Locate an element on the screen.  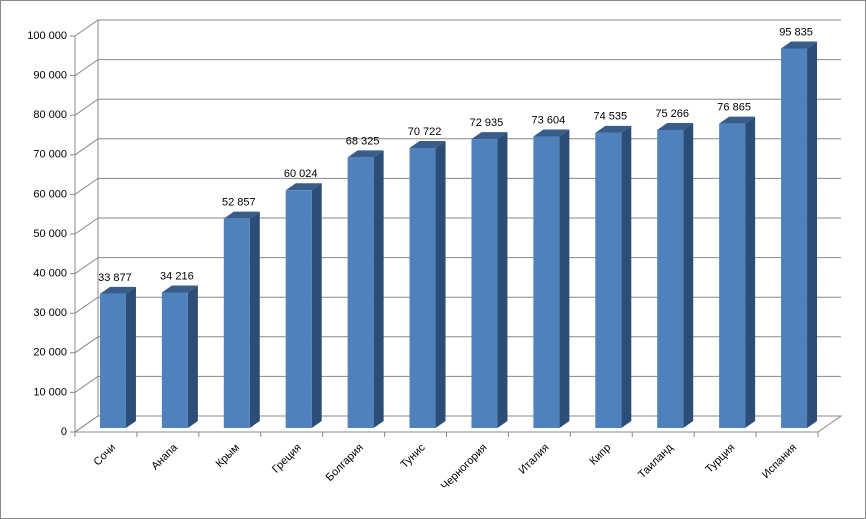
value-label: 76 865 is located at coordinates (734, 108).